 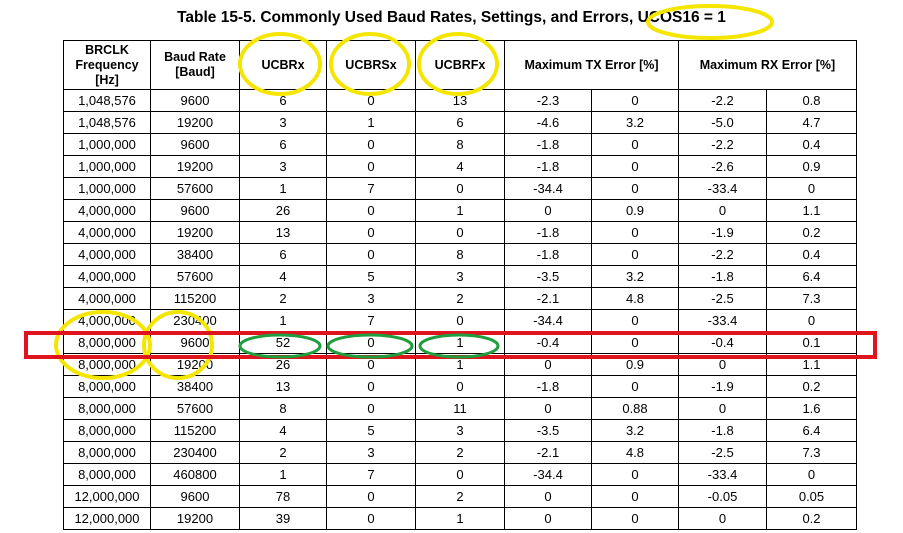 I want to click on cell-rx-error-neg: -1.8, so click(x=722, y=430).